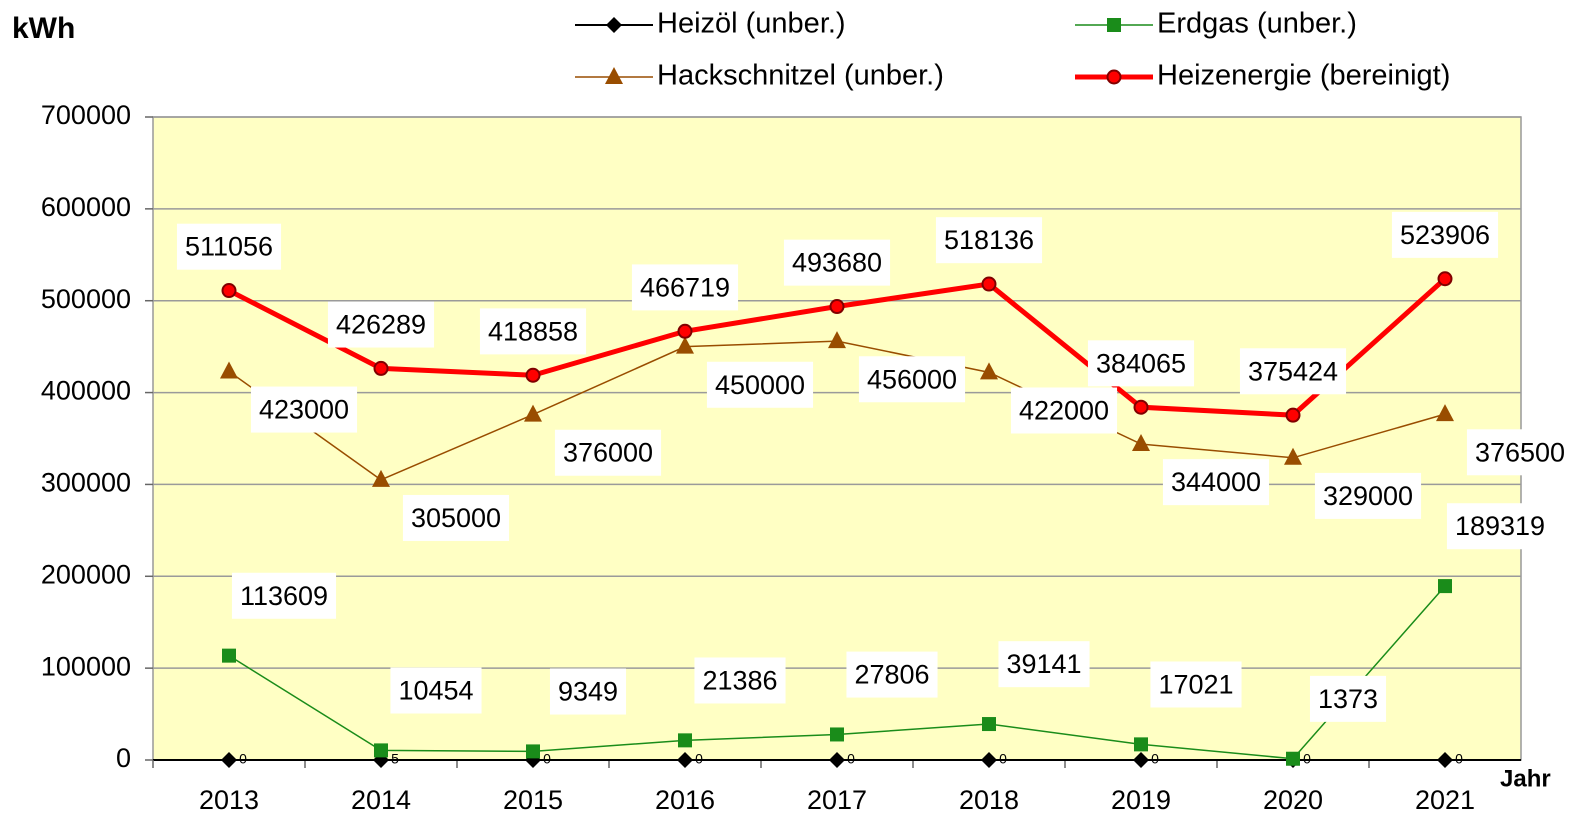 This screenshot has width=1571, height=817. Describe the element at coordinates (1525, 778) in the screenshot. I see `x-axis-label: Jahr` at that location.